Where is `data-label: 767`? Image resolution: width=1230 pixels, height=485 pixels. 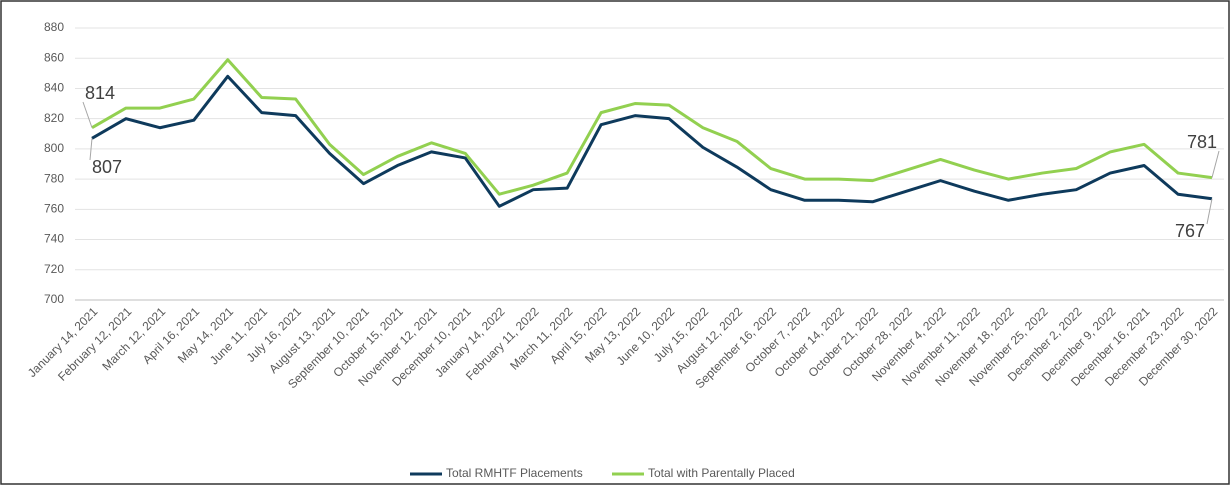
data-label: 767 is located at coordinates (1190, 231).